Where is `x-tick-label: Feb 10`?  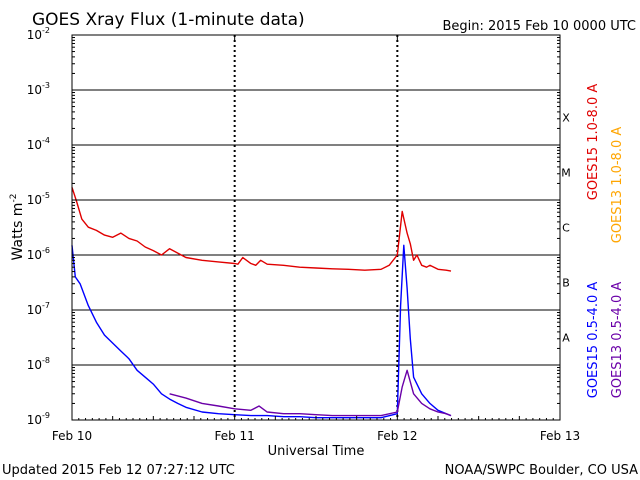 x-tick-label: Feb 10 is located at coordinates (72, 436).